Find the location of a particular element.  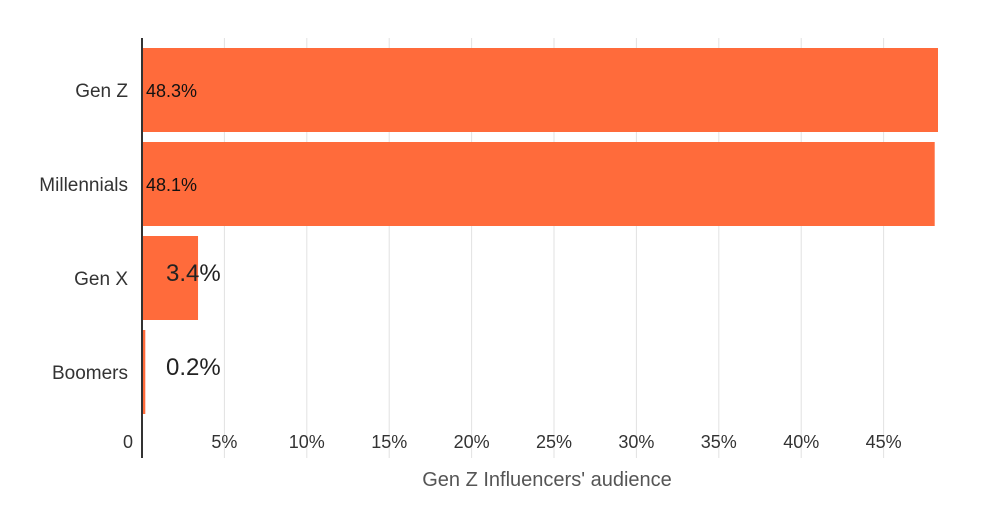

x-tick-label: 25% is located at coordinates (554, 442).